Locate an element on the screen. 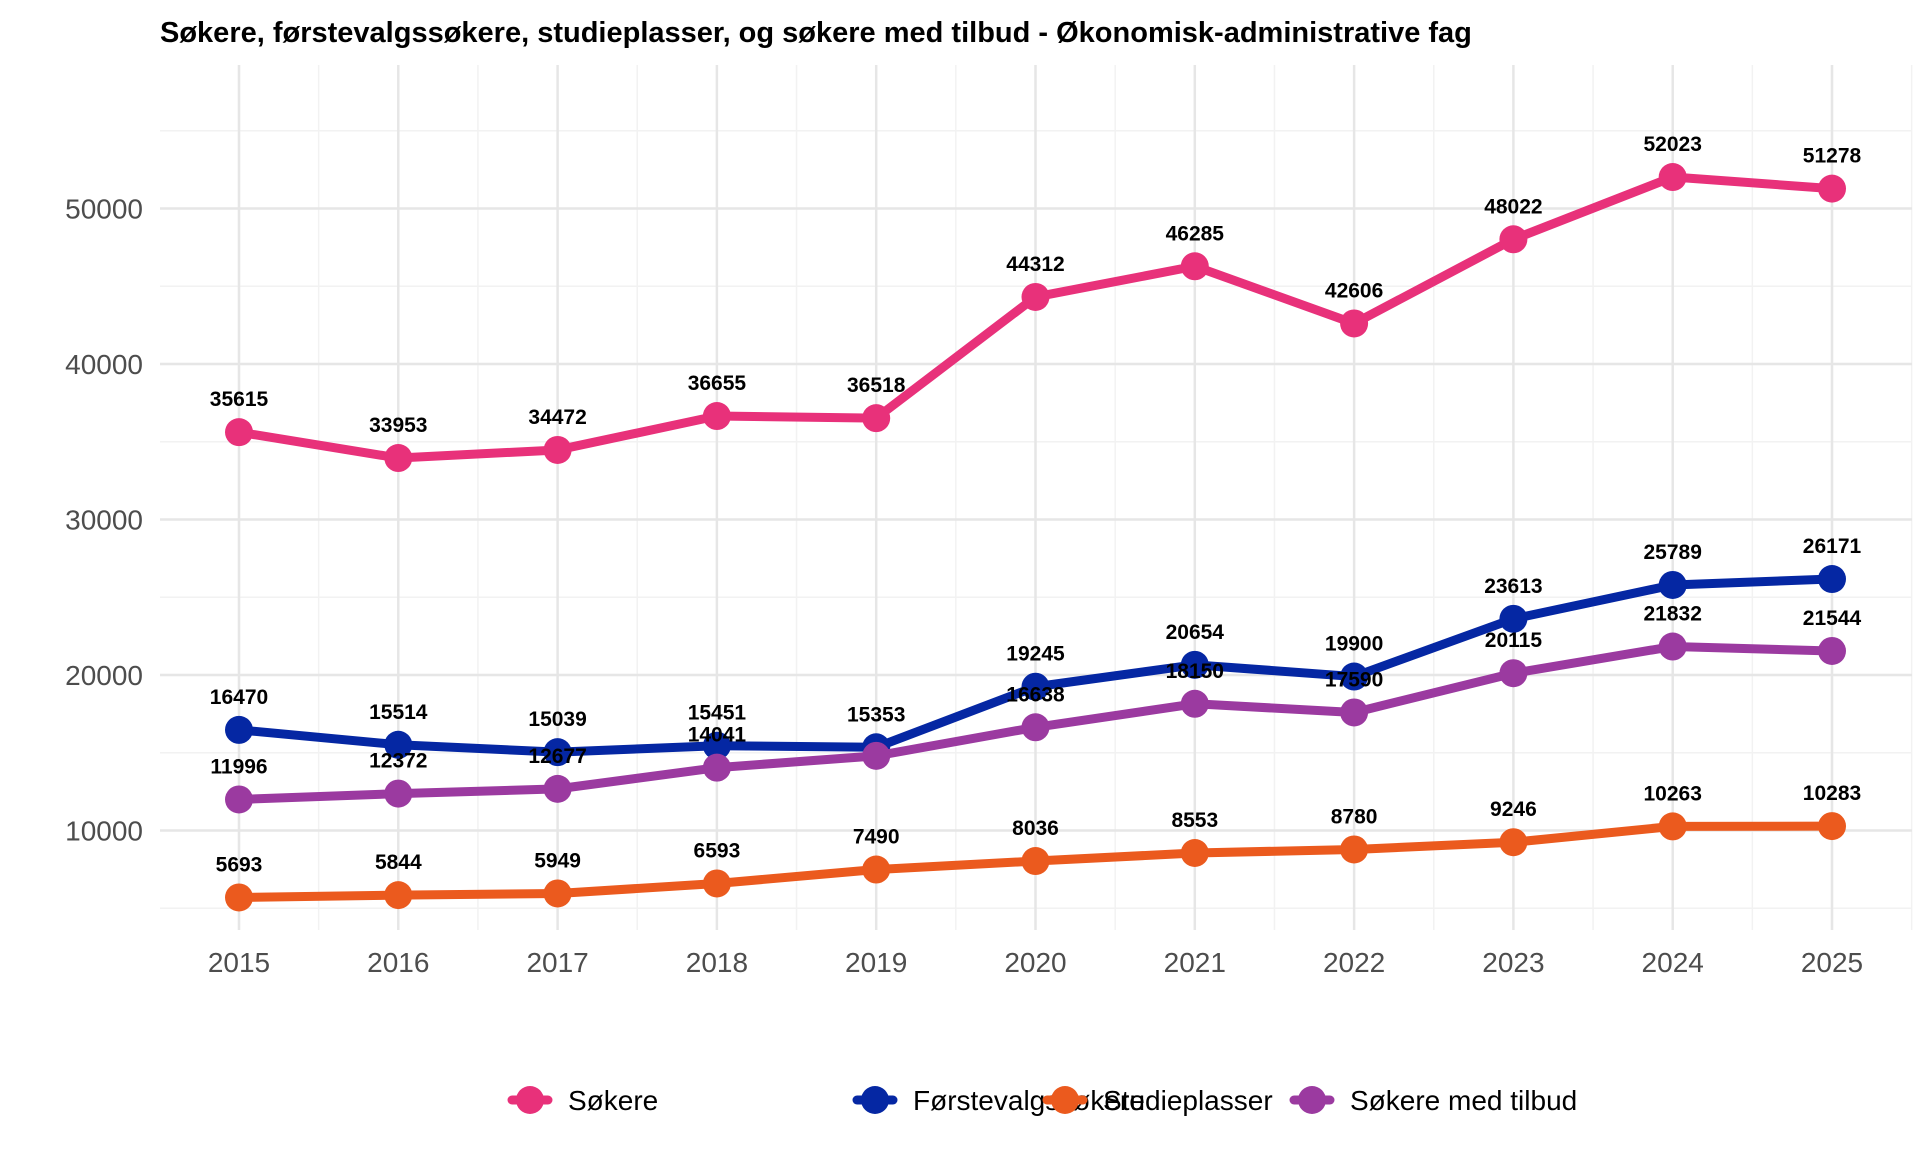 Image resolution: width=1920 pixels, height=1152 pixels. data-label: 12677 is located at coordinates (557, 756).